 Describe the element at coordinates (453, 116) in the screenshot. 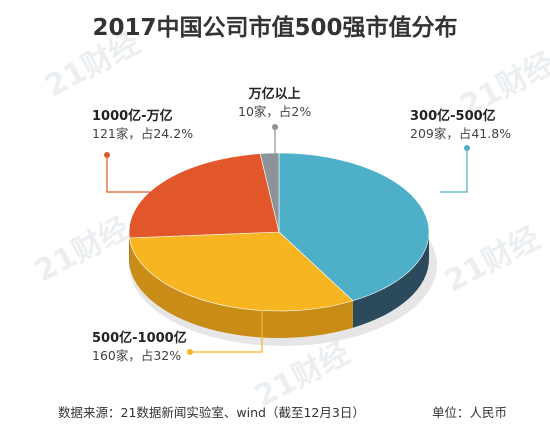

I see `label-300-500-name: 300亿-500亿` at that location.